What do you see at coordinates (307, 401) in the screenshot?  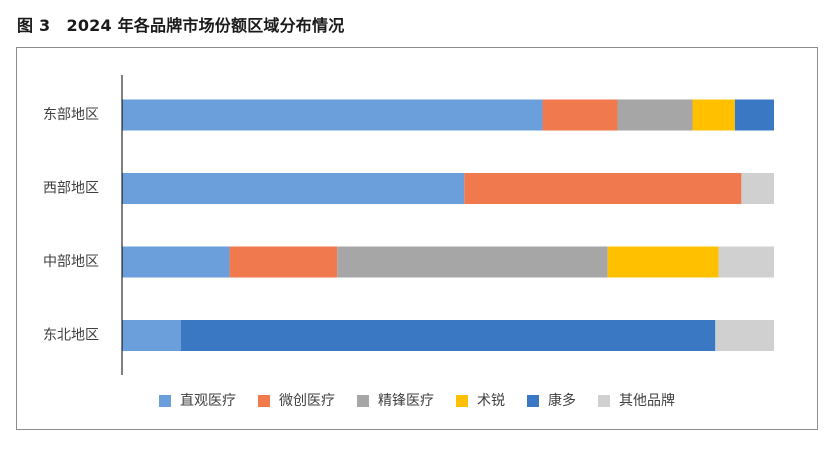 I see `legend-label: 微创医疗` at bounding box center [307, 401].